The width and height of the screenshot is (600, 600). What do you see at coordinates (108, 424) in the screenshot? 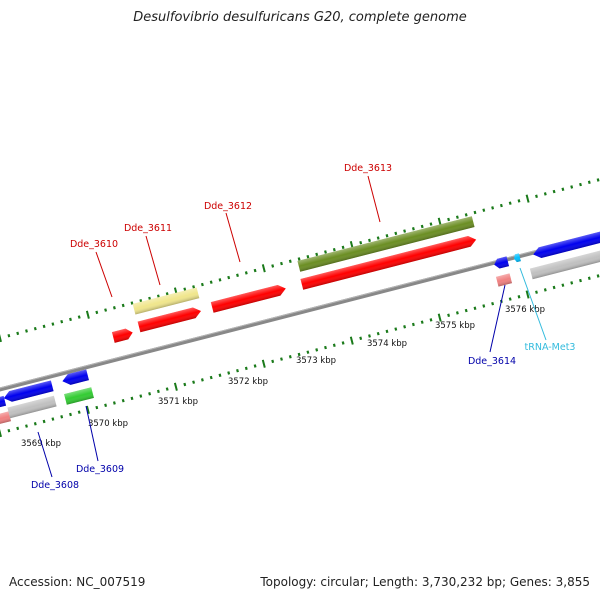
I see `scale-label: 3570 kbp` at bounding box center [108, 424].